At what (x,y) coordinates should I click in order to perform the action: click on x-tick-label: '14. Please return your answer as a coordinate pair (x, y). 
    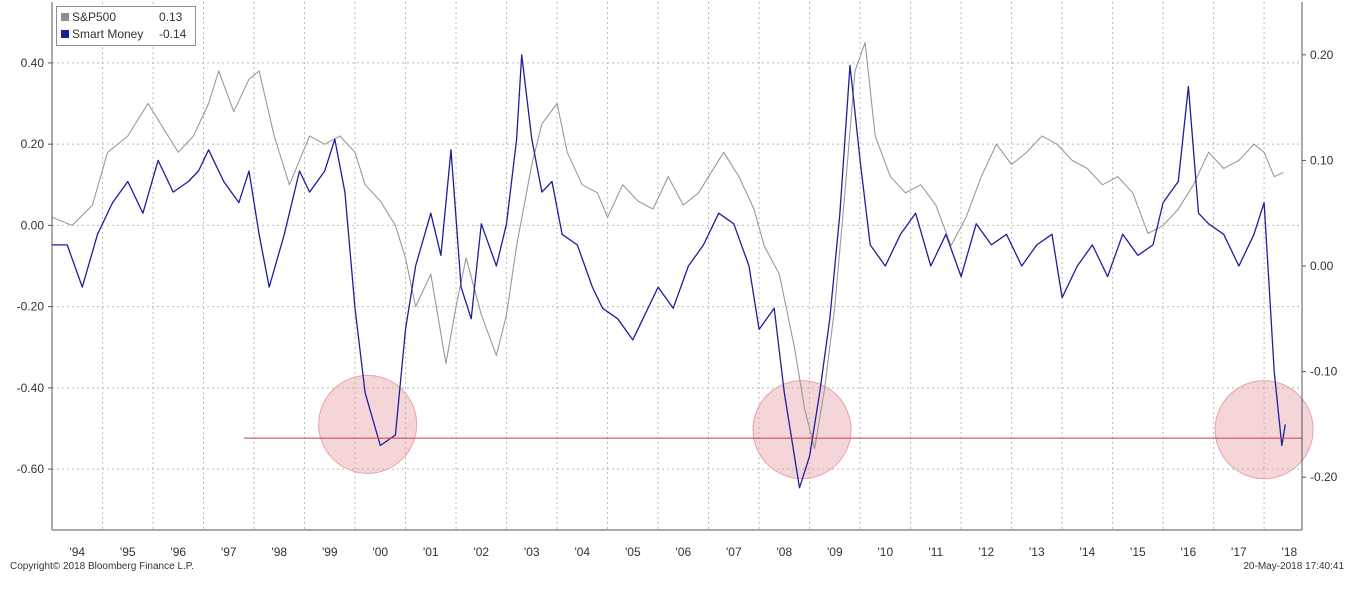
    Looking at the image, I should click on (1088, 552).